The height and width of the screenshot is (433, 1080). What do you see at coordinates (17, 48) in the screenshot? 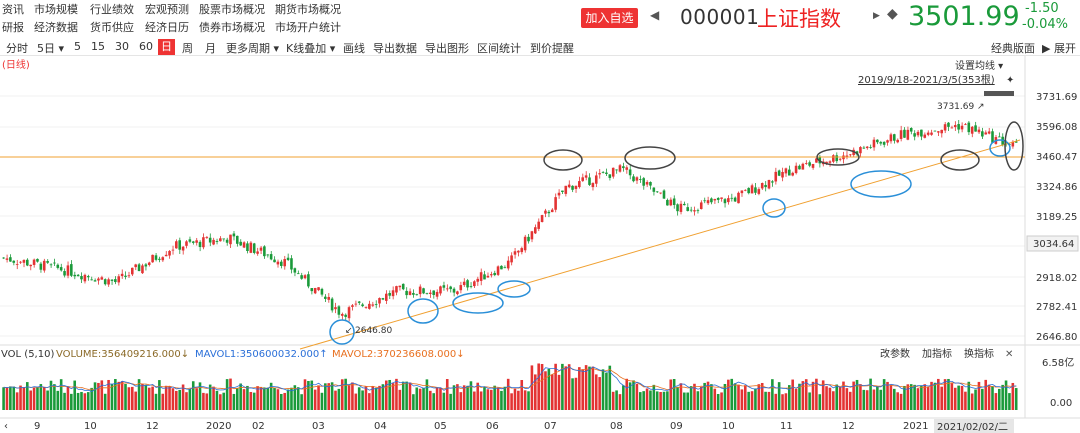
I see `tab-intraday: 分时` at bounding box center [17, 48].